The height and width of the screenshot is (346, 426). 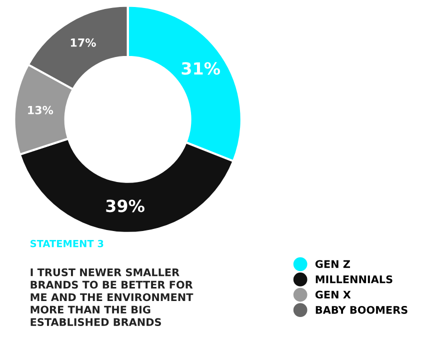 I want to click on legend-label: GEN X, so click(x=333, y=294).